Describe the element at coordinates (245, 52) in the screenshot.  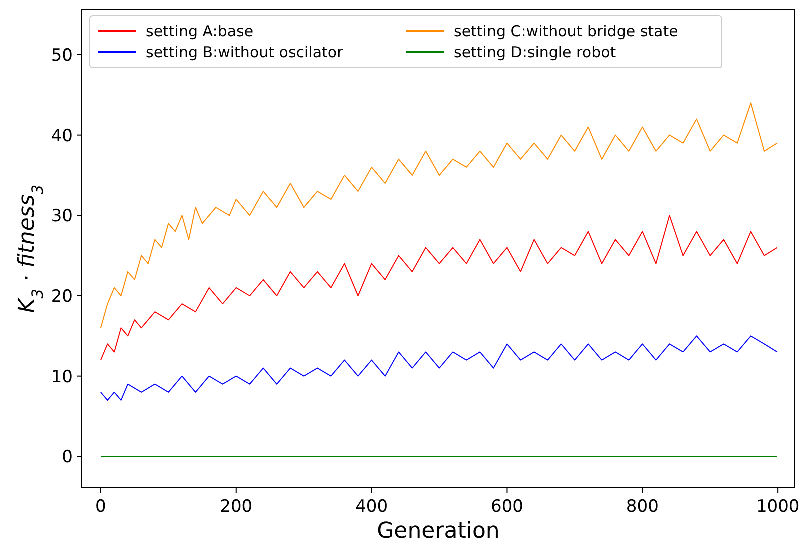
I see `legend-label: setting B:without oscilator` at that location.